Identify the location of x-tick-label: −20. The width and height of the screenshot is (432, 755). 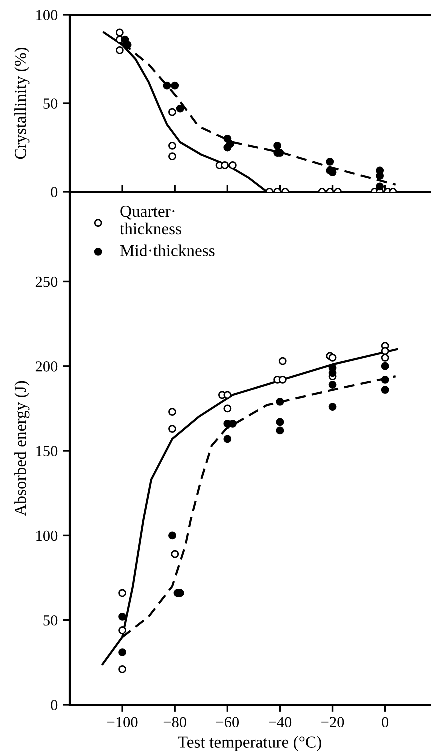
(333, 722).